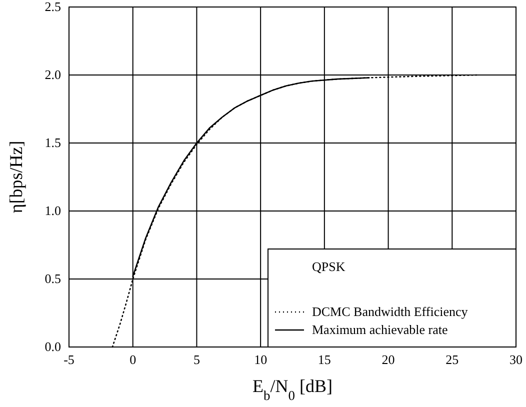 The image size is (526, 407). What do you see at coordinates (52, 142) in the screenshot?
I see `y-tick-label: 1.5` at bounding box center [52, 142].